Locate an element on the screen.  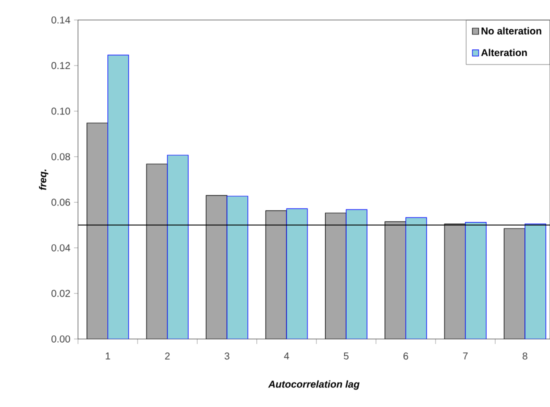
y-tick-label: 0.06 is located at coordinates (60, 202).